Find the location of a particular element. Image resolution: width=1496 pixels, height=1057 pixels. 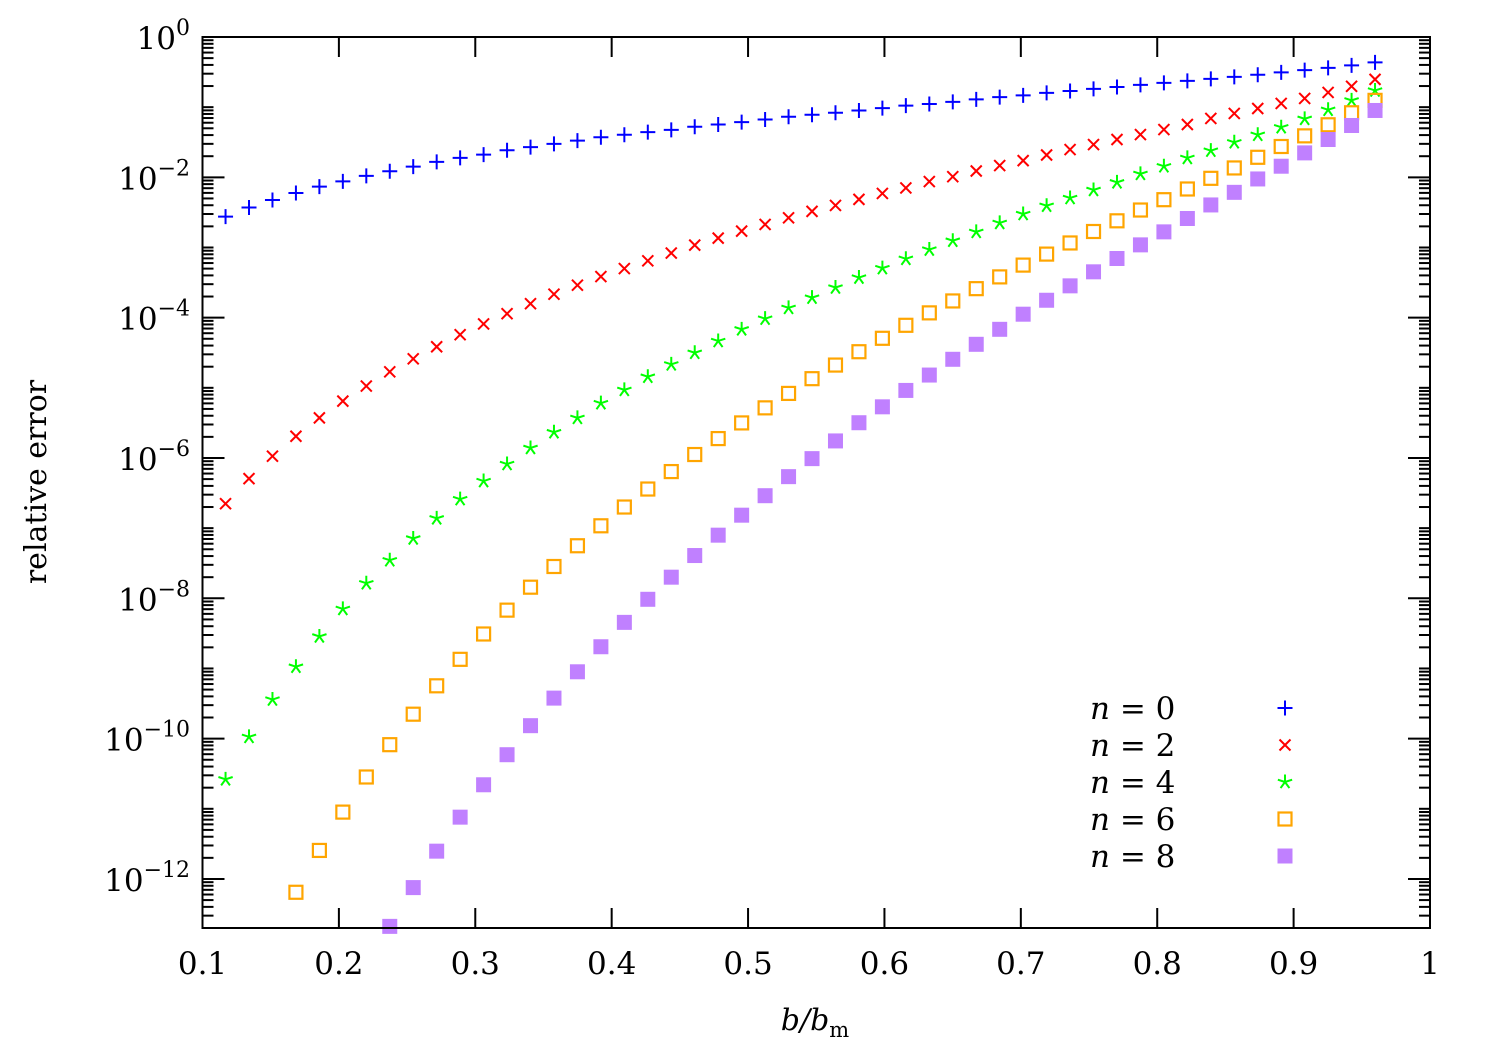

legend-item: n = 8 is located at coordinates (1191, 857).